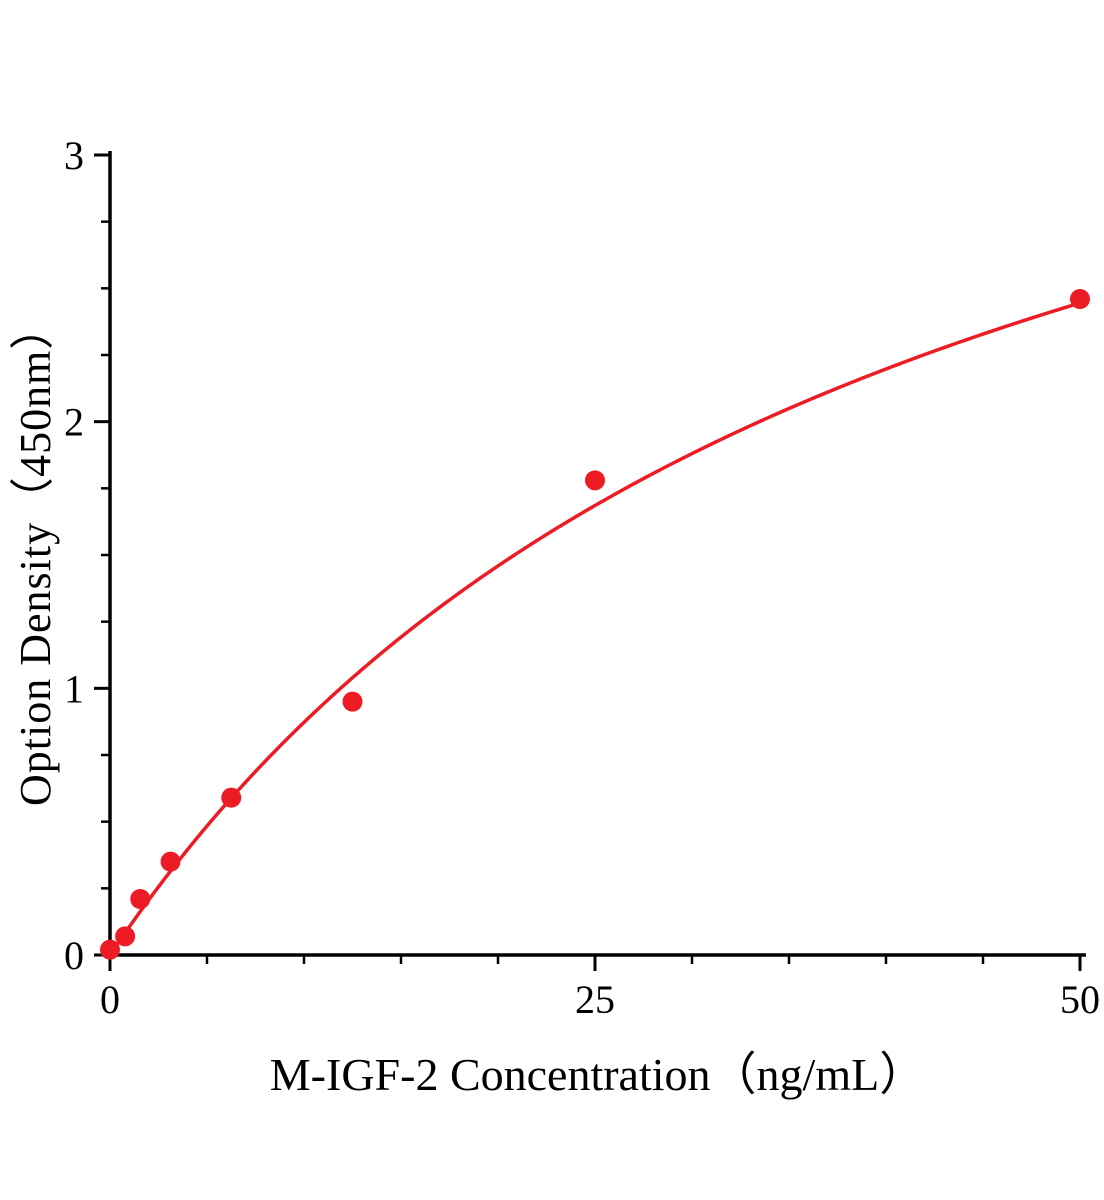  Describe the element at coordinates (595, 999) in the screenshot. I see `x-tick-label: 25` at that location.